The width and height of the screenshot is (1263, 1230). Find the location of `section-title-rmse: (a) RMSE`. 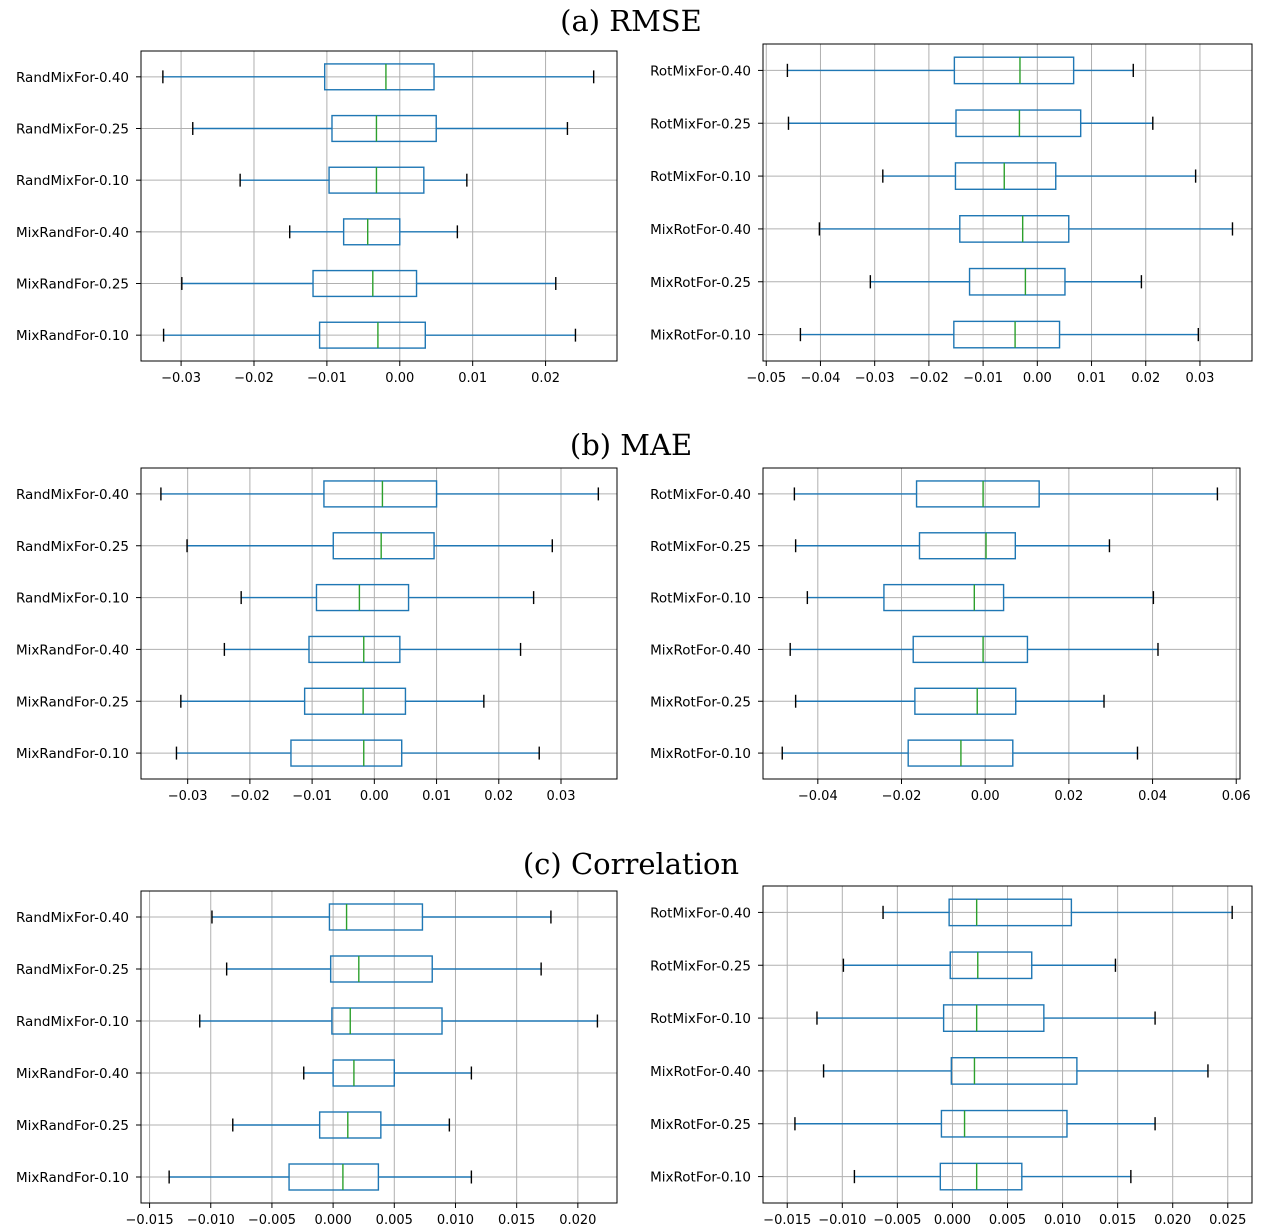

section-title-rmse: (a) RMSE is located at coordinates (631, 21).